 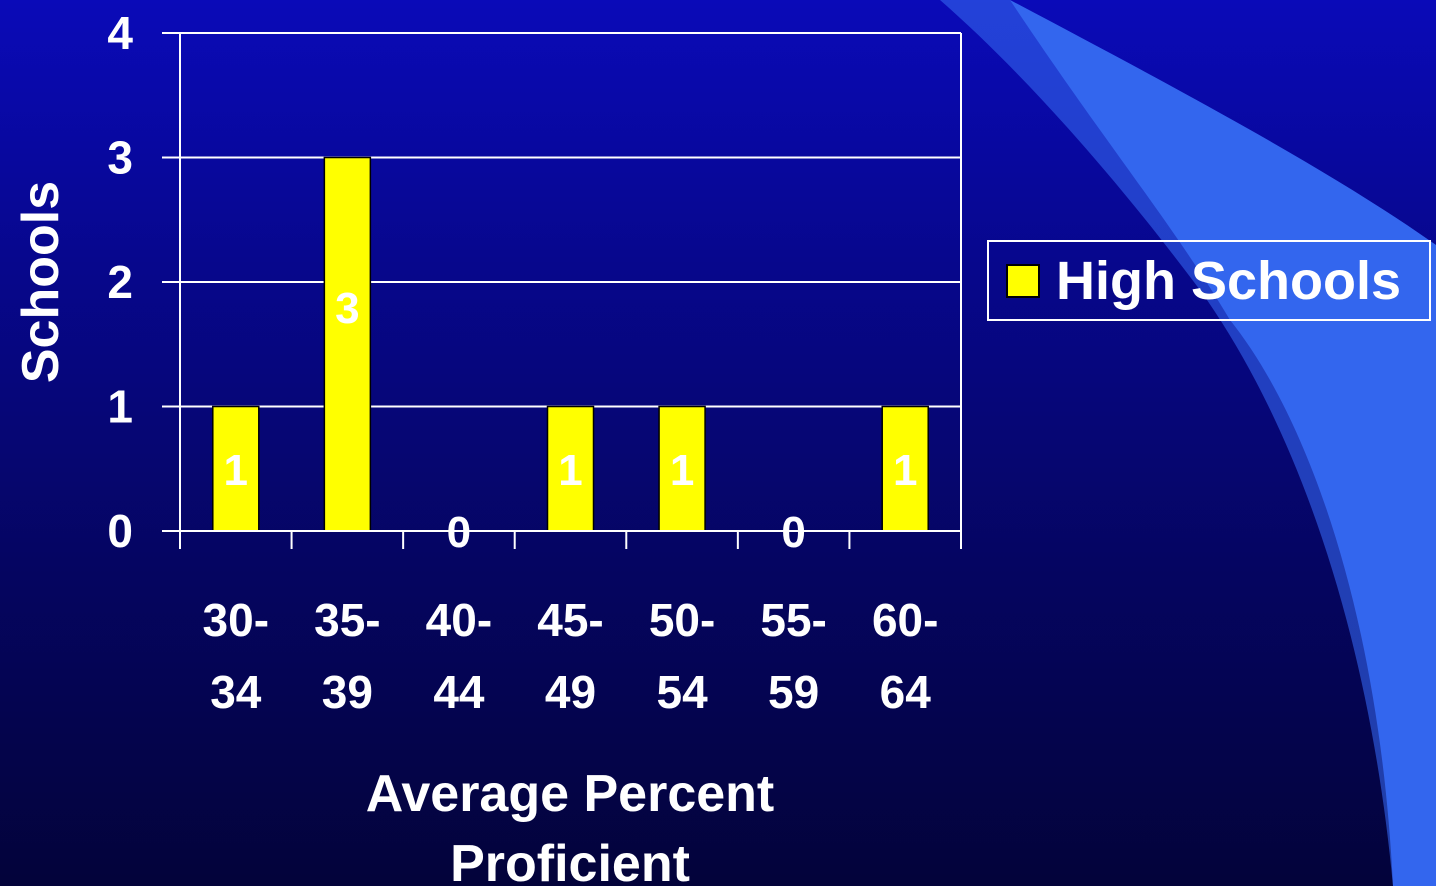 What do you see at coordinates (905, 620) in the screenshot?
I see `x-tick-label: 60-` at bounding box center [905, 620].